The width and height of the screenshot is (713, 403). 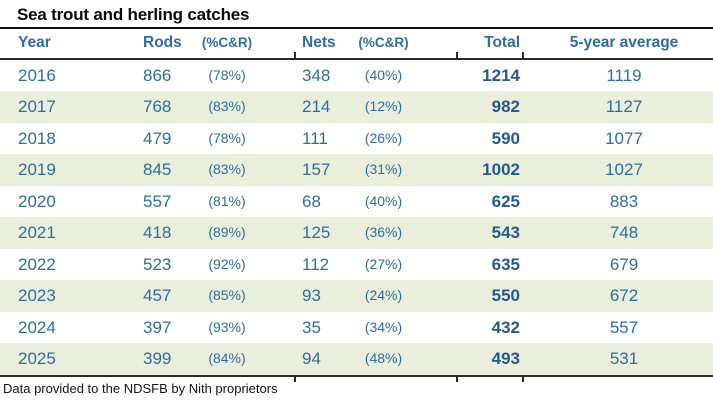 I want to click on cell-total: 432, so click(x=505, y=327).